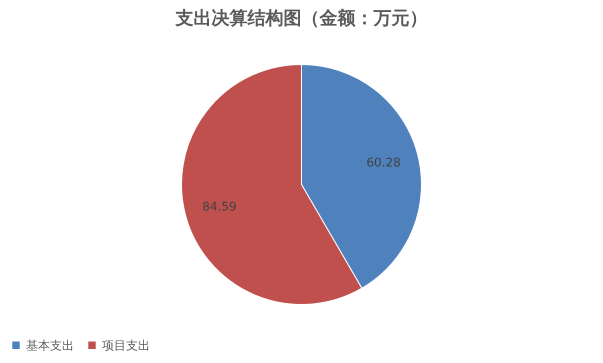  I want to click on data-label: 84.59, so click(219, 207).